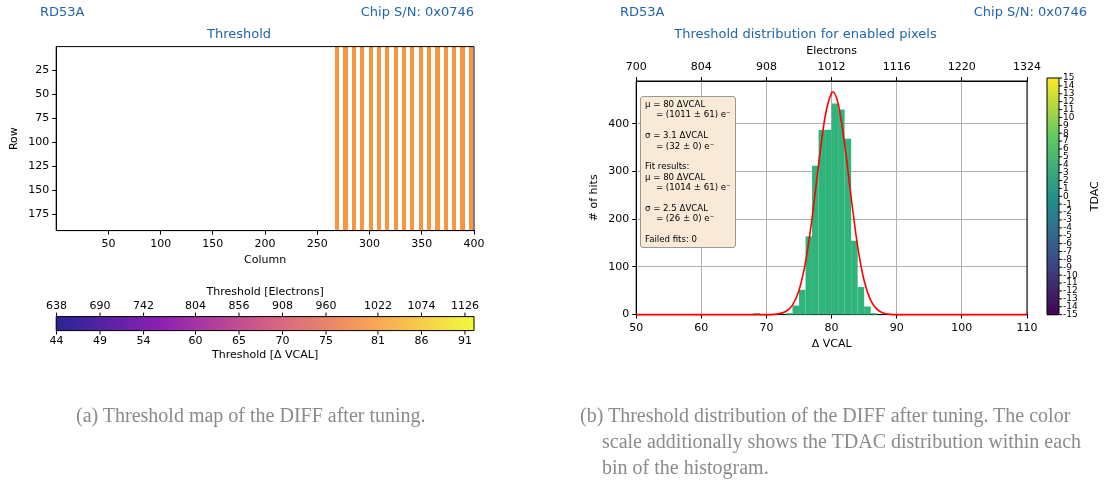 This screenshot has height=495, width=1105. I want to click on x2-tick-label: 1324, so click(1027, 67).